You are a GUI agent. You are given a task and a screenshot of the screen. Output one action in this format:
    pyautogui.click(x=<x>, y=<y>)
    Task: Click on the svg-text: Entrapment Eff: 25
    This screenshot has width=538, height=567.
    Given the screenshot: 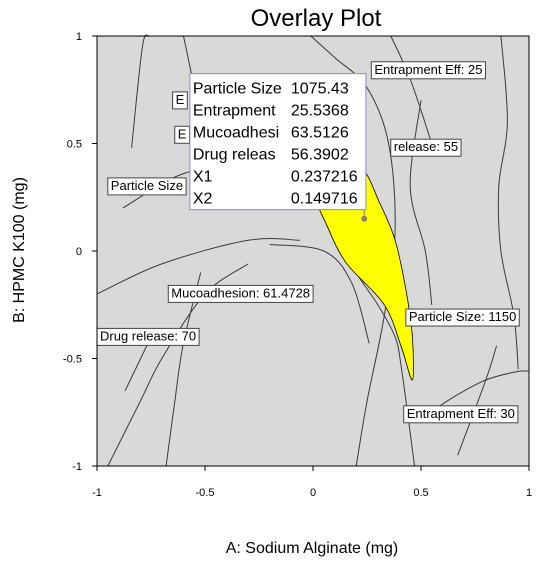 What is the action you would take?
    pyautogui.click(x=428, y=69)
    